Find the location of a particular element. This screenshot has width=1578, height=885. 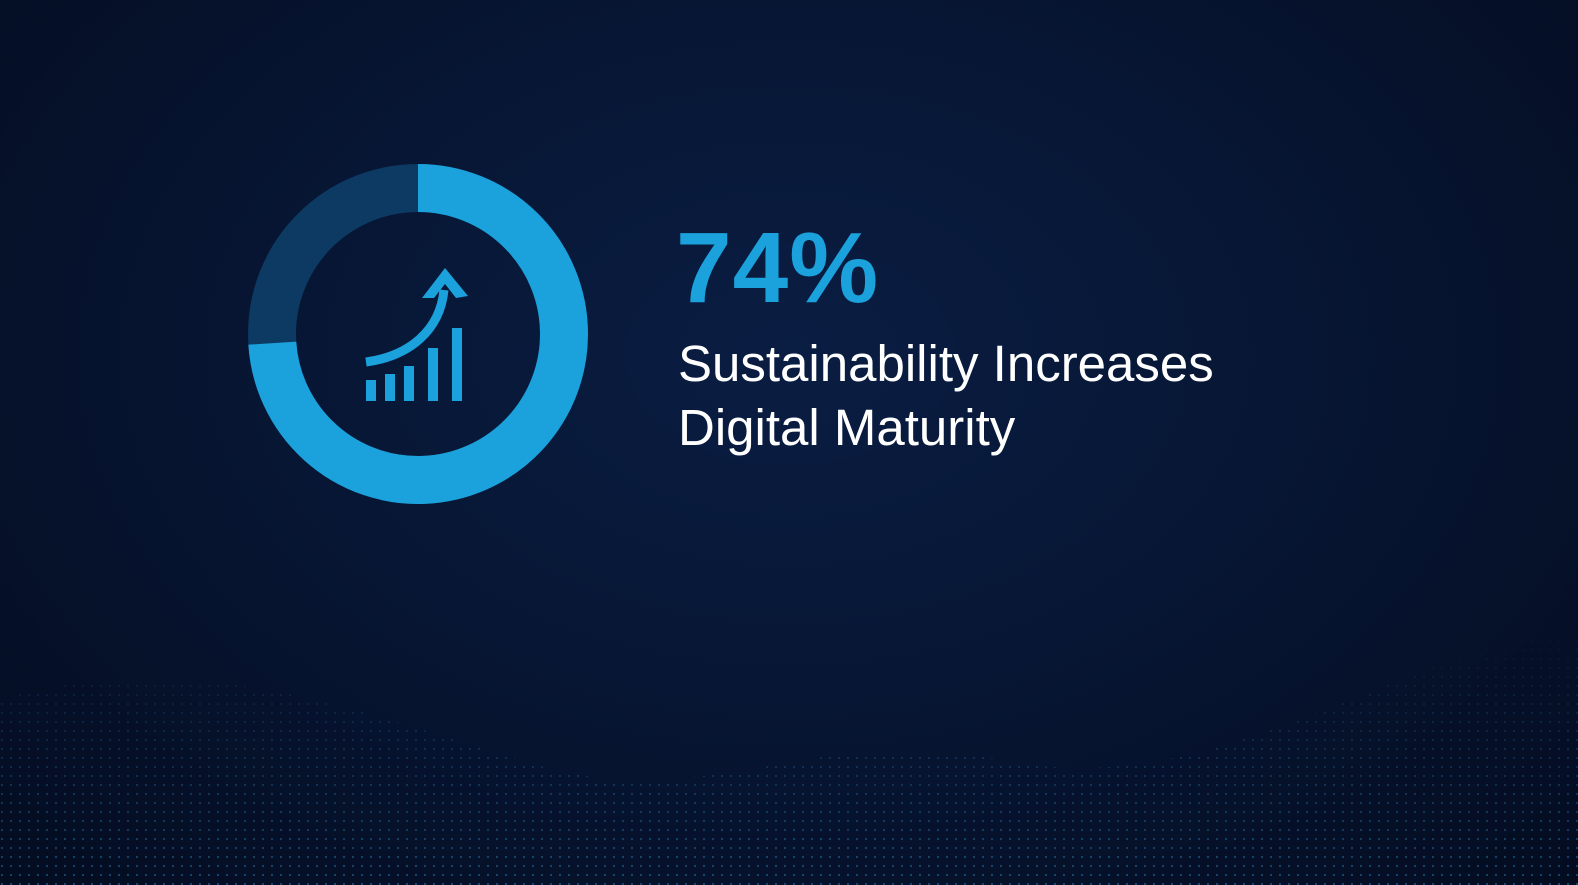

growth-icon is located at coordinates (416, 334).